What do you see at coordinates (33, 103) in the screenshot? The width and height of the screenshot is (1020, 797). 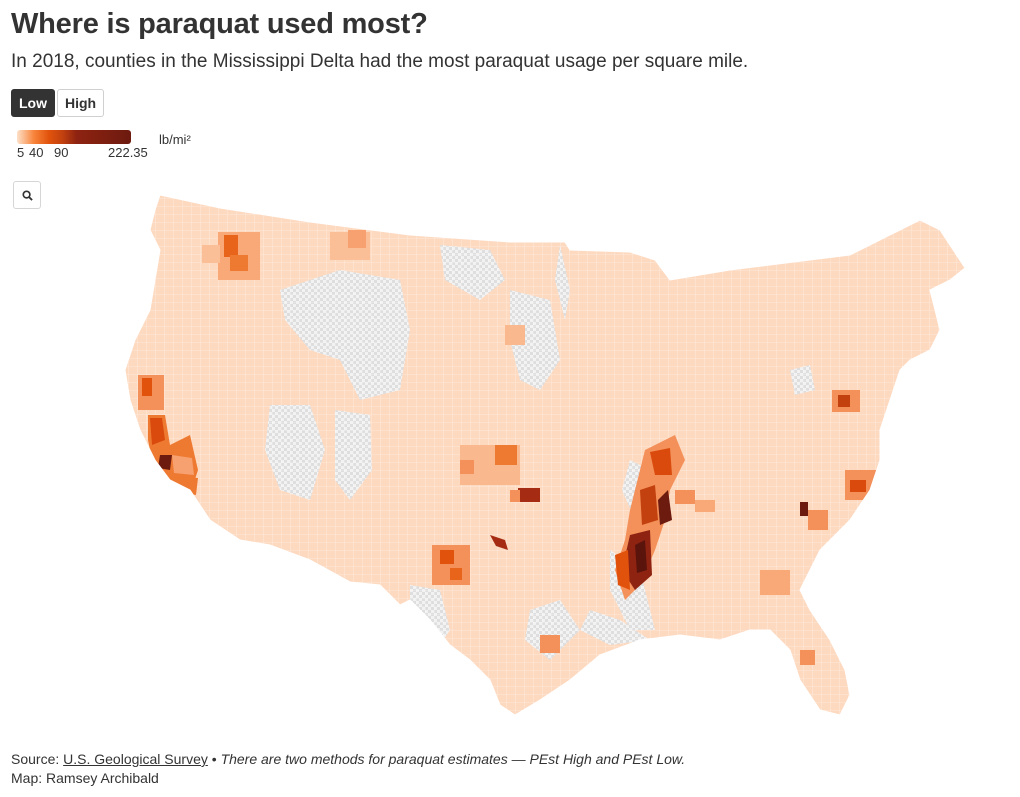 I see `toggle-low-button: Low` at bounding box center [33, 103].